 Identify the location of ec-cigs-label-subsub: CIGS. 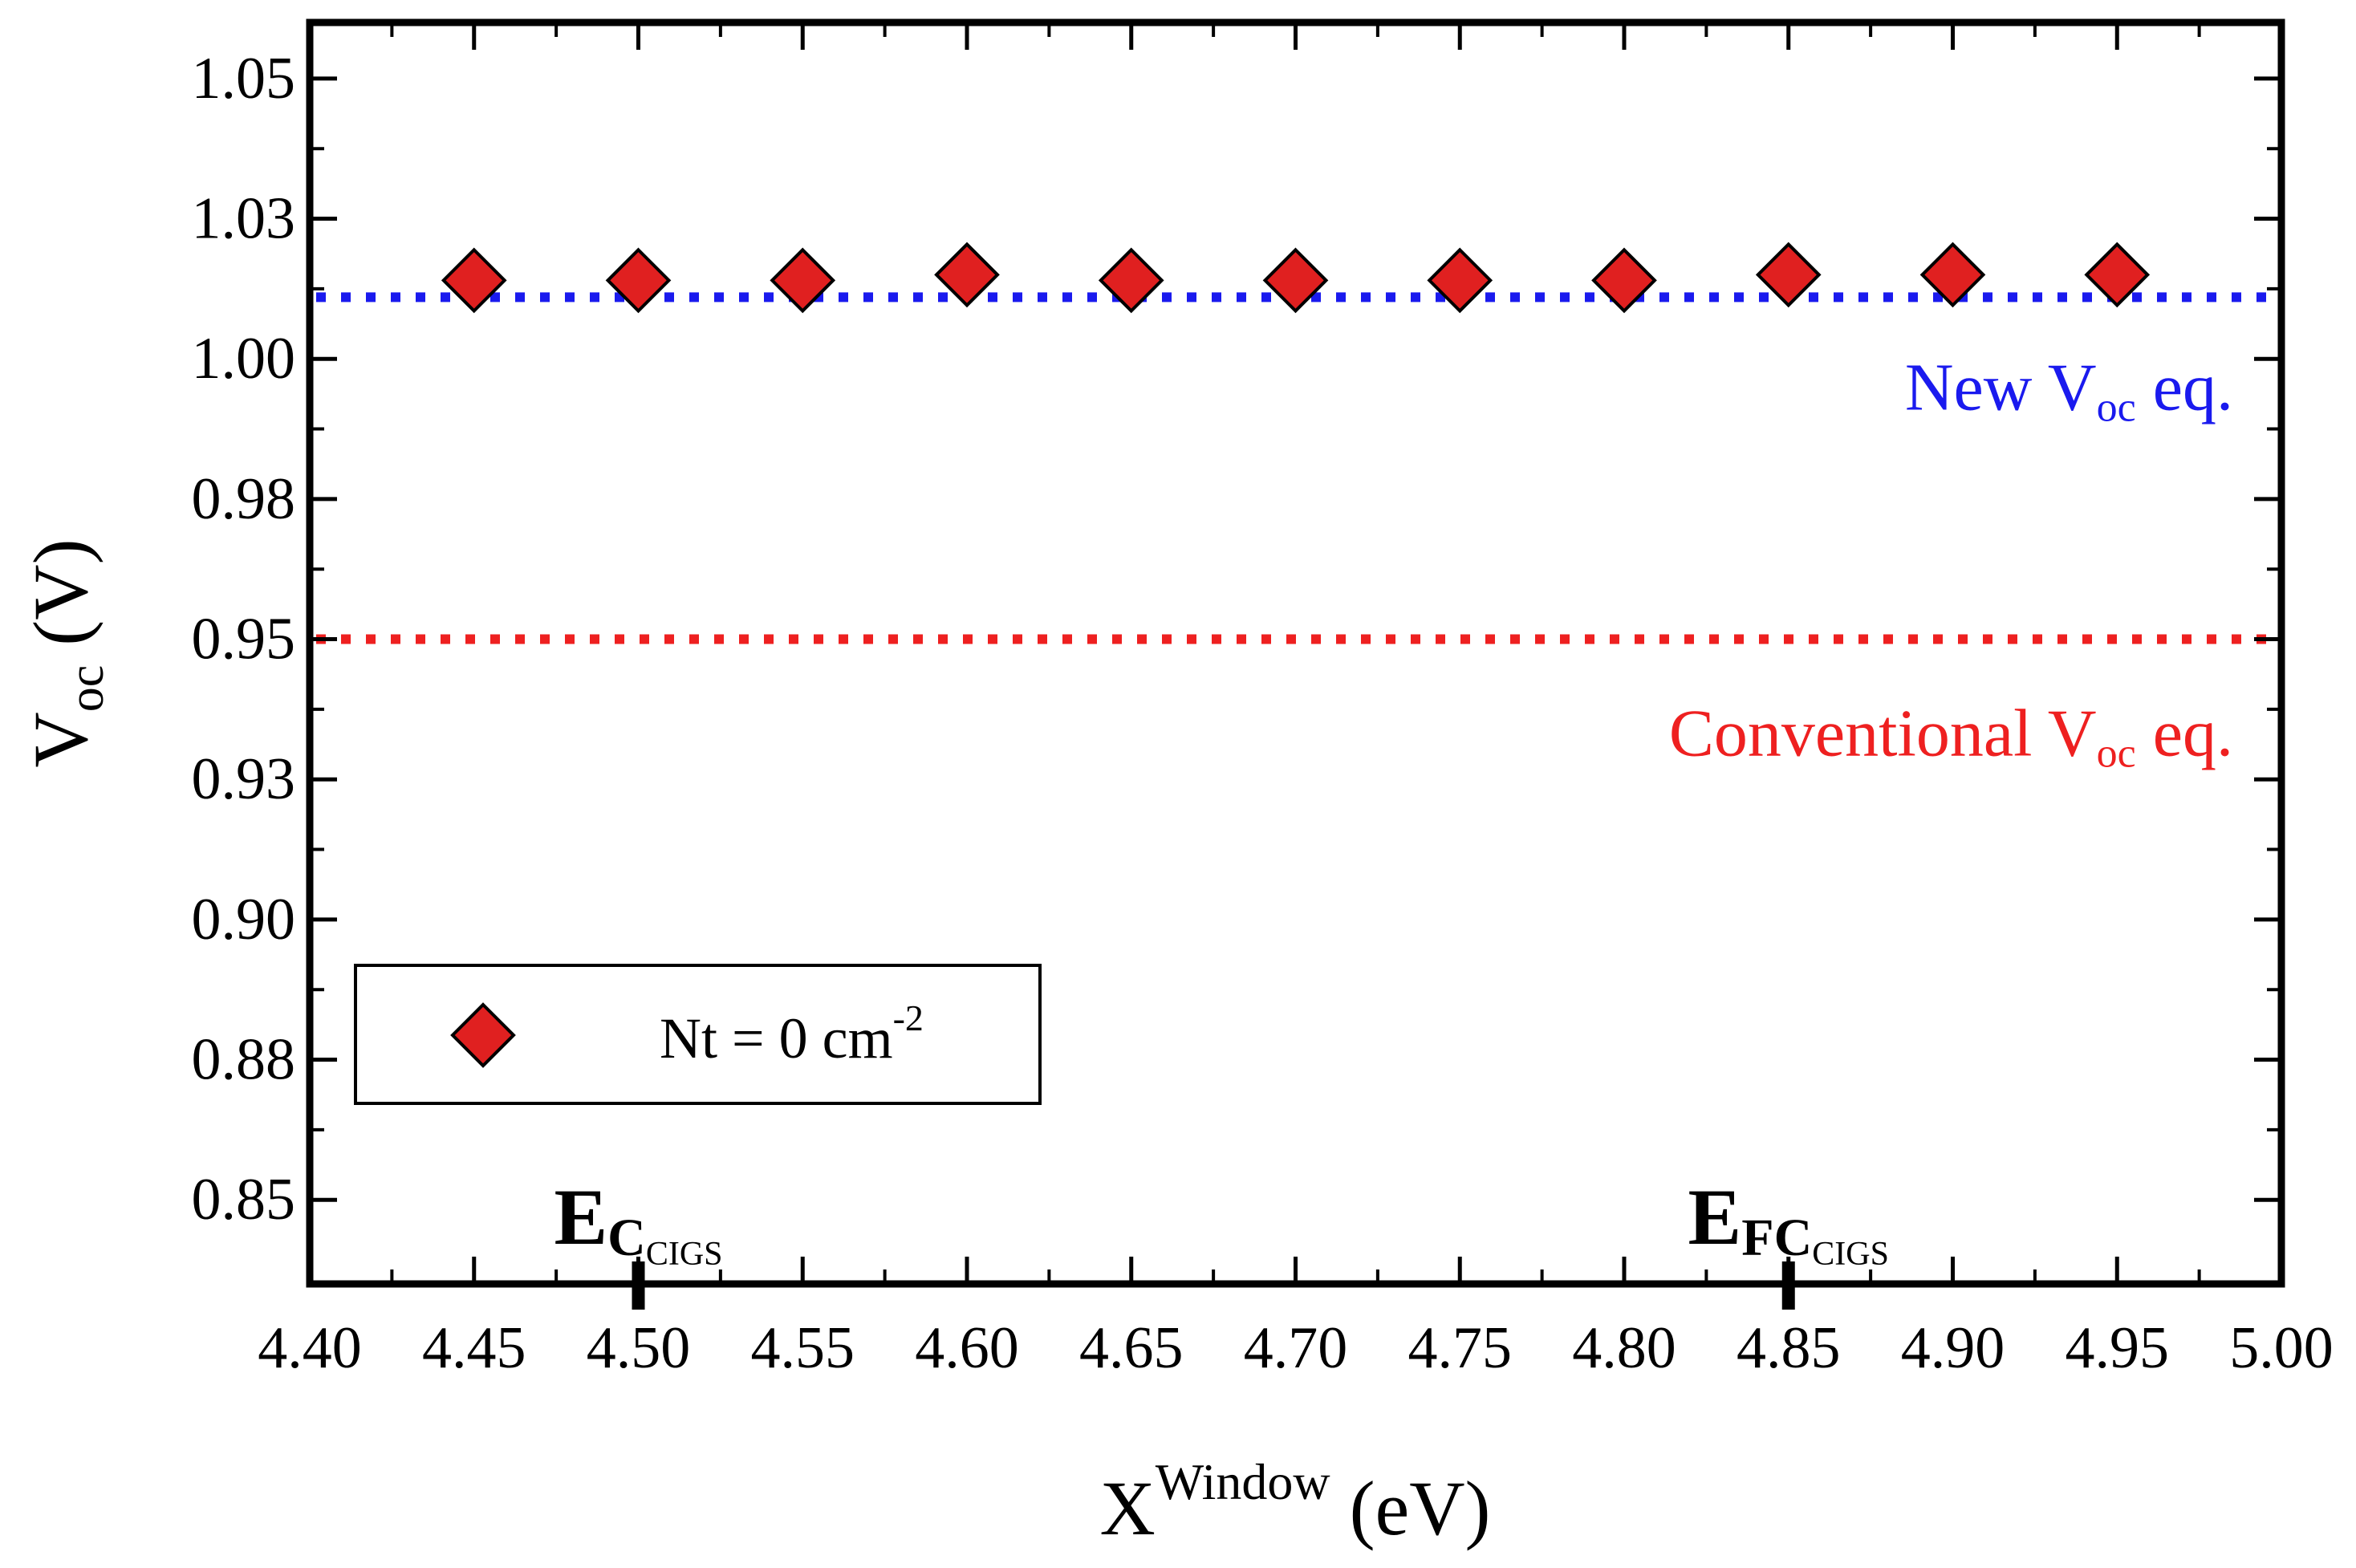
(684, 1254).